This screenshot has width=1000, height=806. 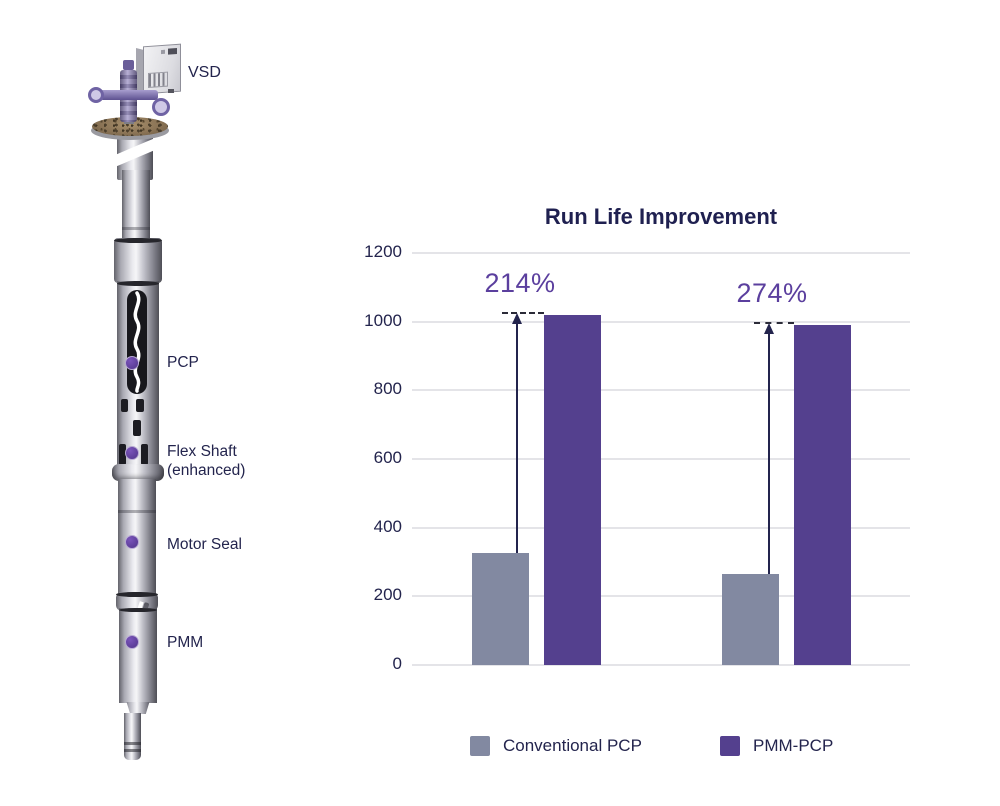 What do you see at coordinates (158, 79) in the screenshot?
I see `vsd-vent-grille` at bounding box center [158, 79].